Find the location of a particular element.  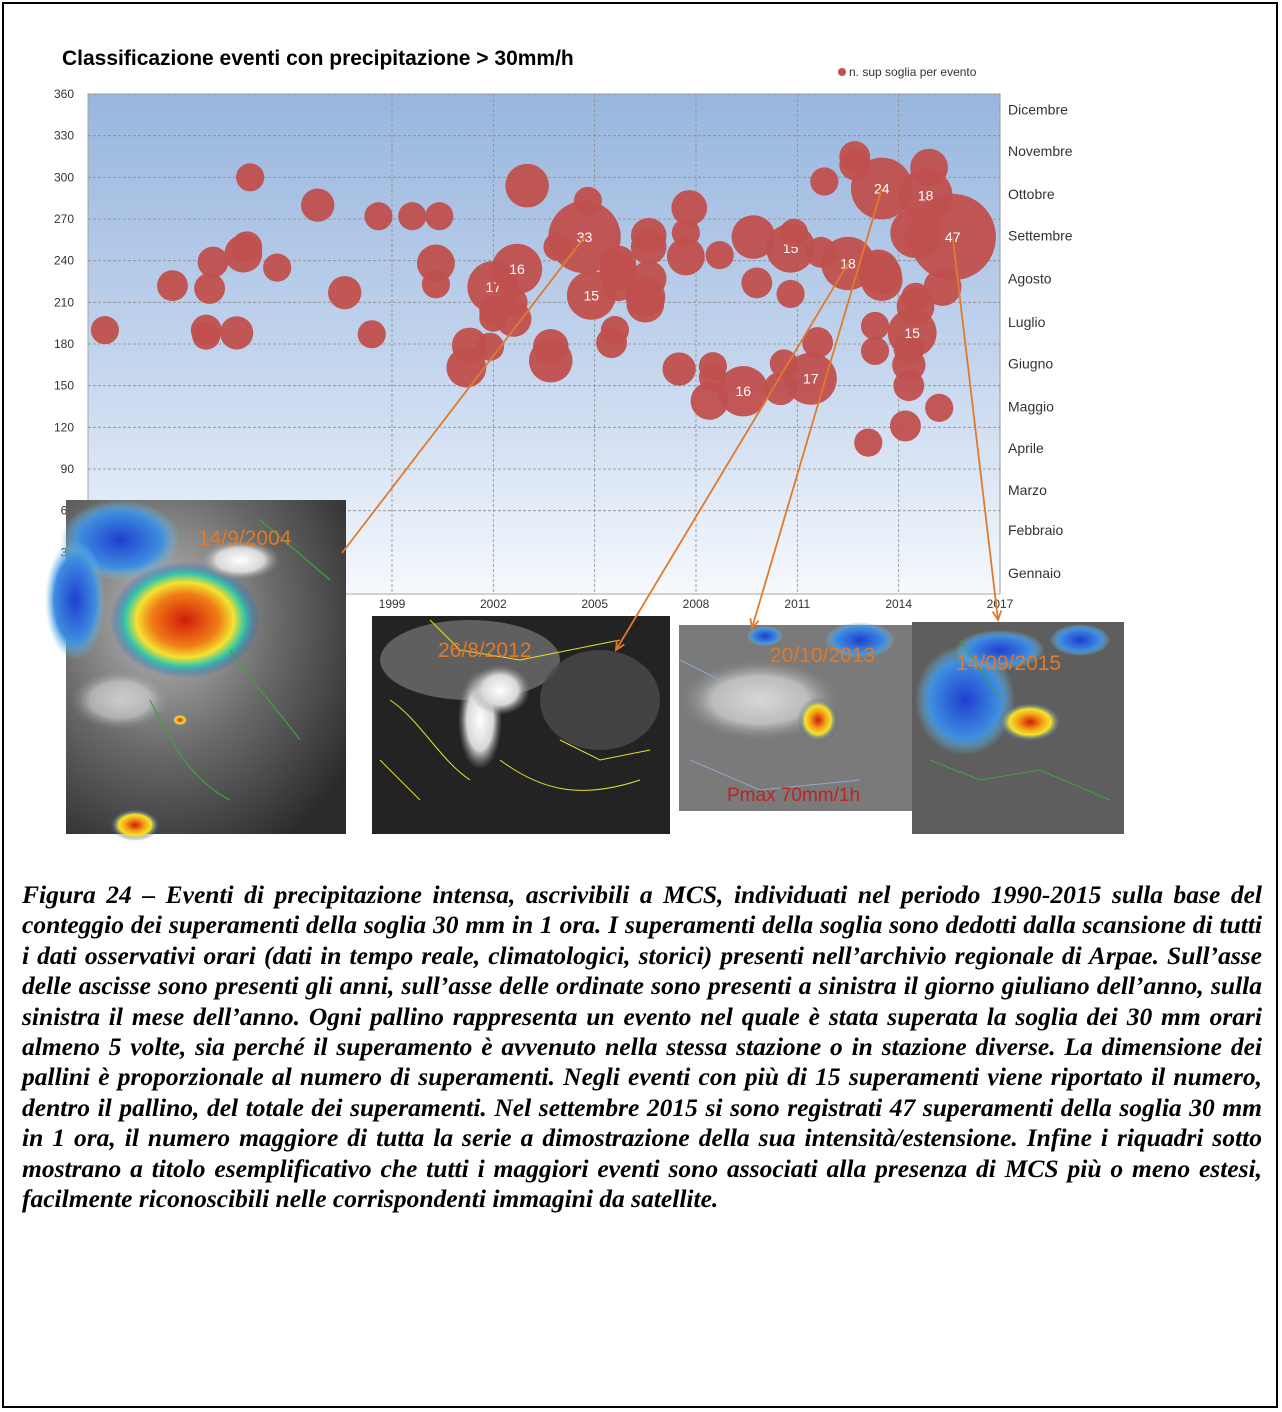

month-label: Marzo is located at coordinates (1027, 490).